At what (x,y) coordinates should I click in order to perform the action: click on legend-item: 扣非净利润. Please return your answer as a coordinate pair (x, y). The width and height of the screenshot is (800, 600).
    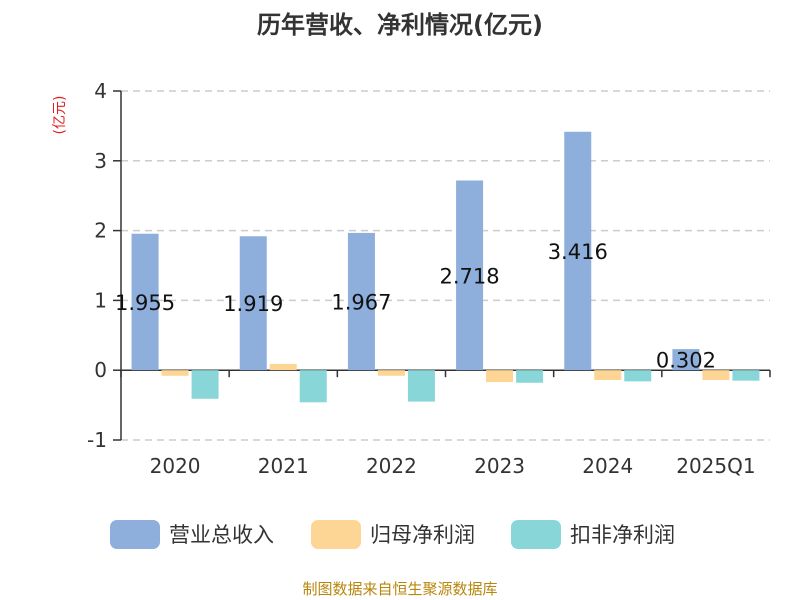
    Looking at the image, I should click on (593, 534).